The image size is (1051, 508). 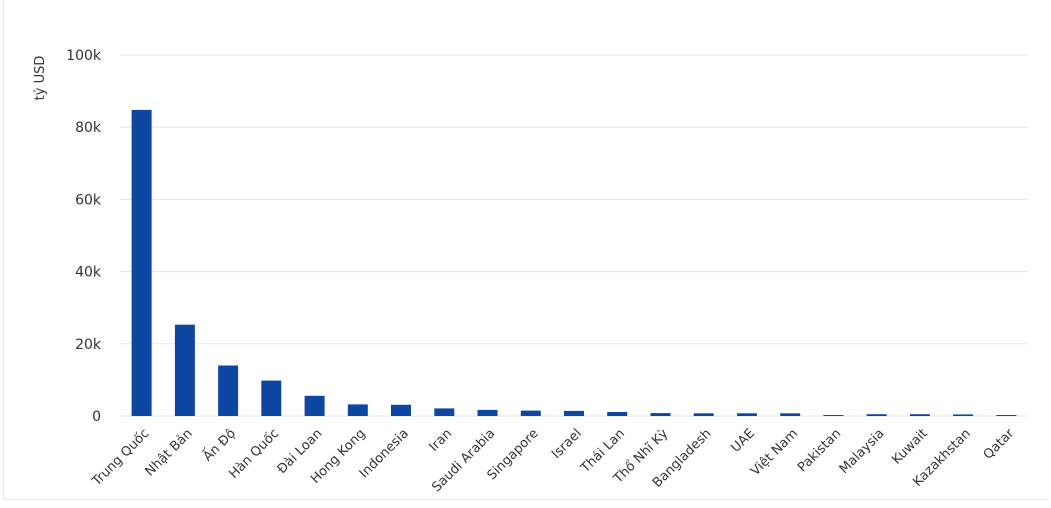 What do you see at coordinates (168, 452) in the screenshot?
I see `x-tick-label: Nhật Bản` at bounding box center [168, 452].